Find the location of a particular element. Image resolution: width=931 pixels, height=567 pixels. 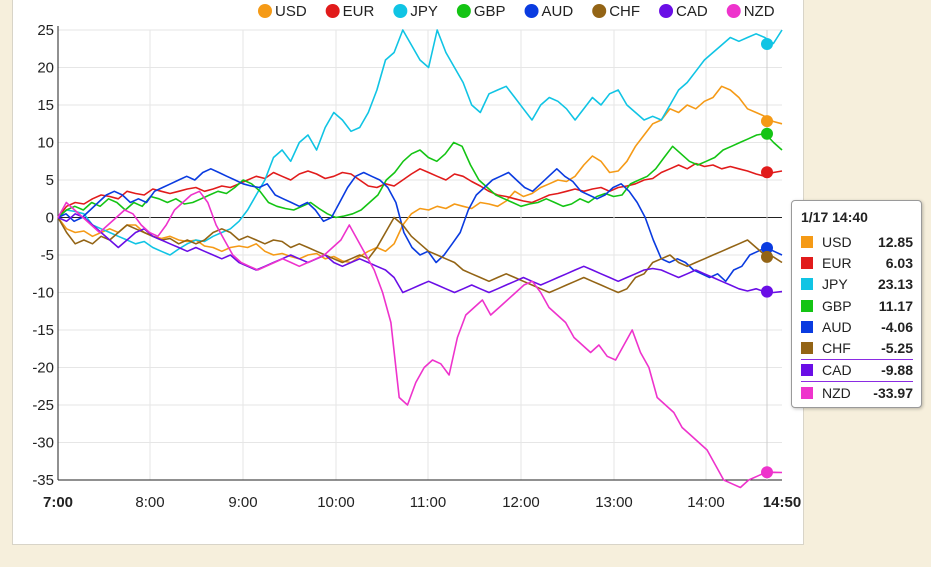

tooltip-series-value: -4.06 is located at coordinates (897, 326).